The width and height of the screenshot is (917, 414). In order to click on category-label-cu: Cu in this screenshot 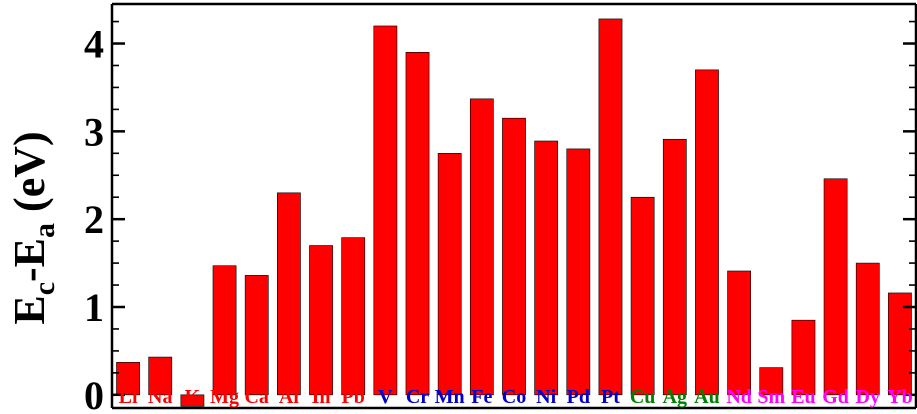, I will do `click(643, 397)`.